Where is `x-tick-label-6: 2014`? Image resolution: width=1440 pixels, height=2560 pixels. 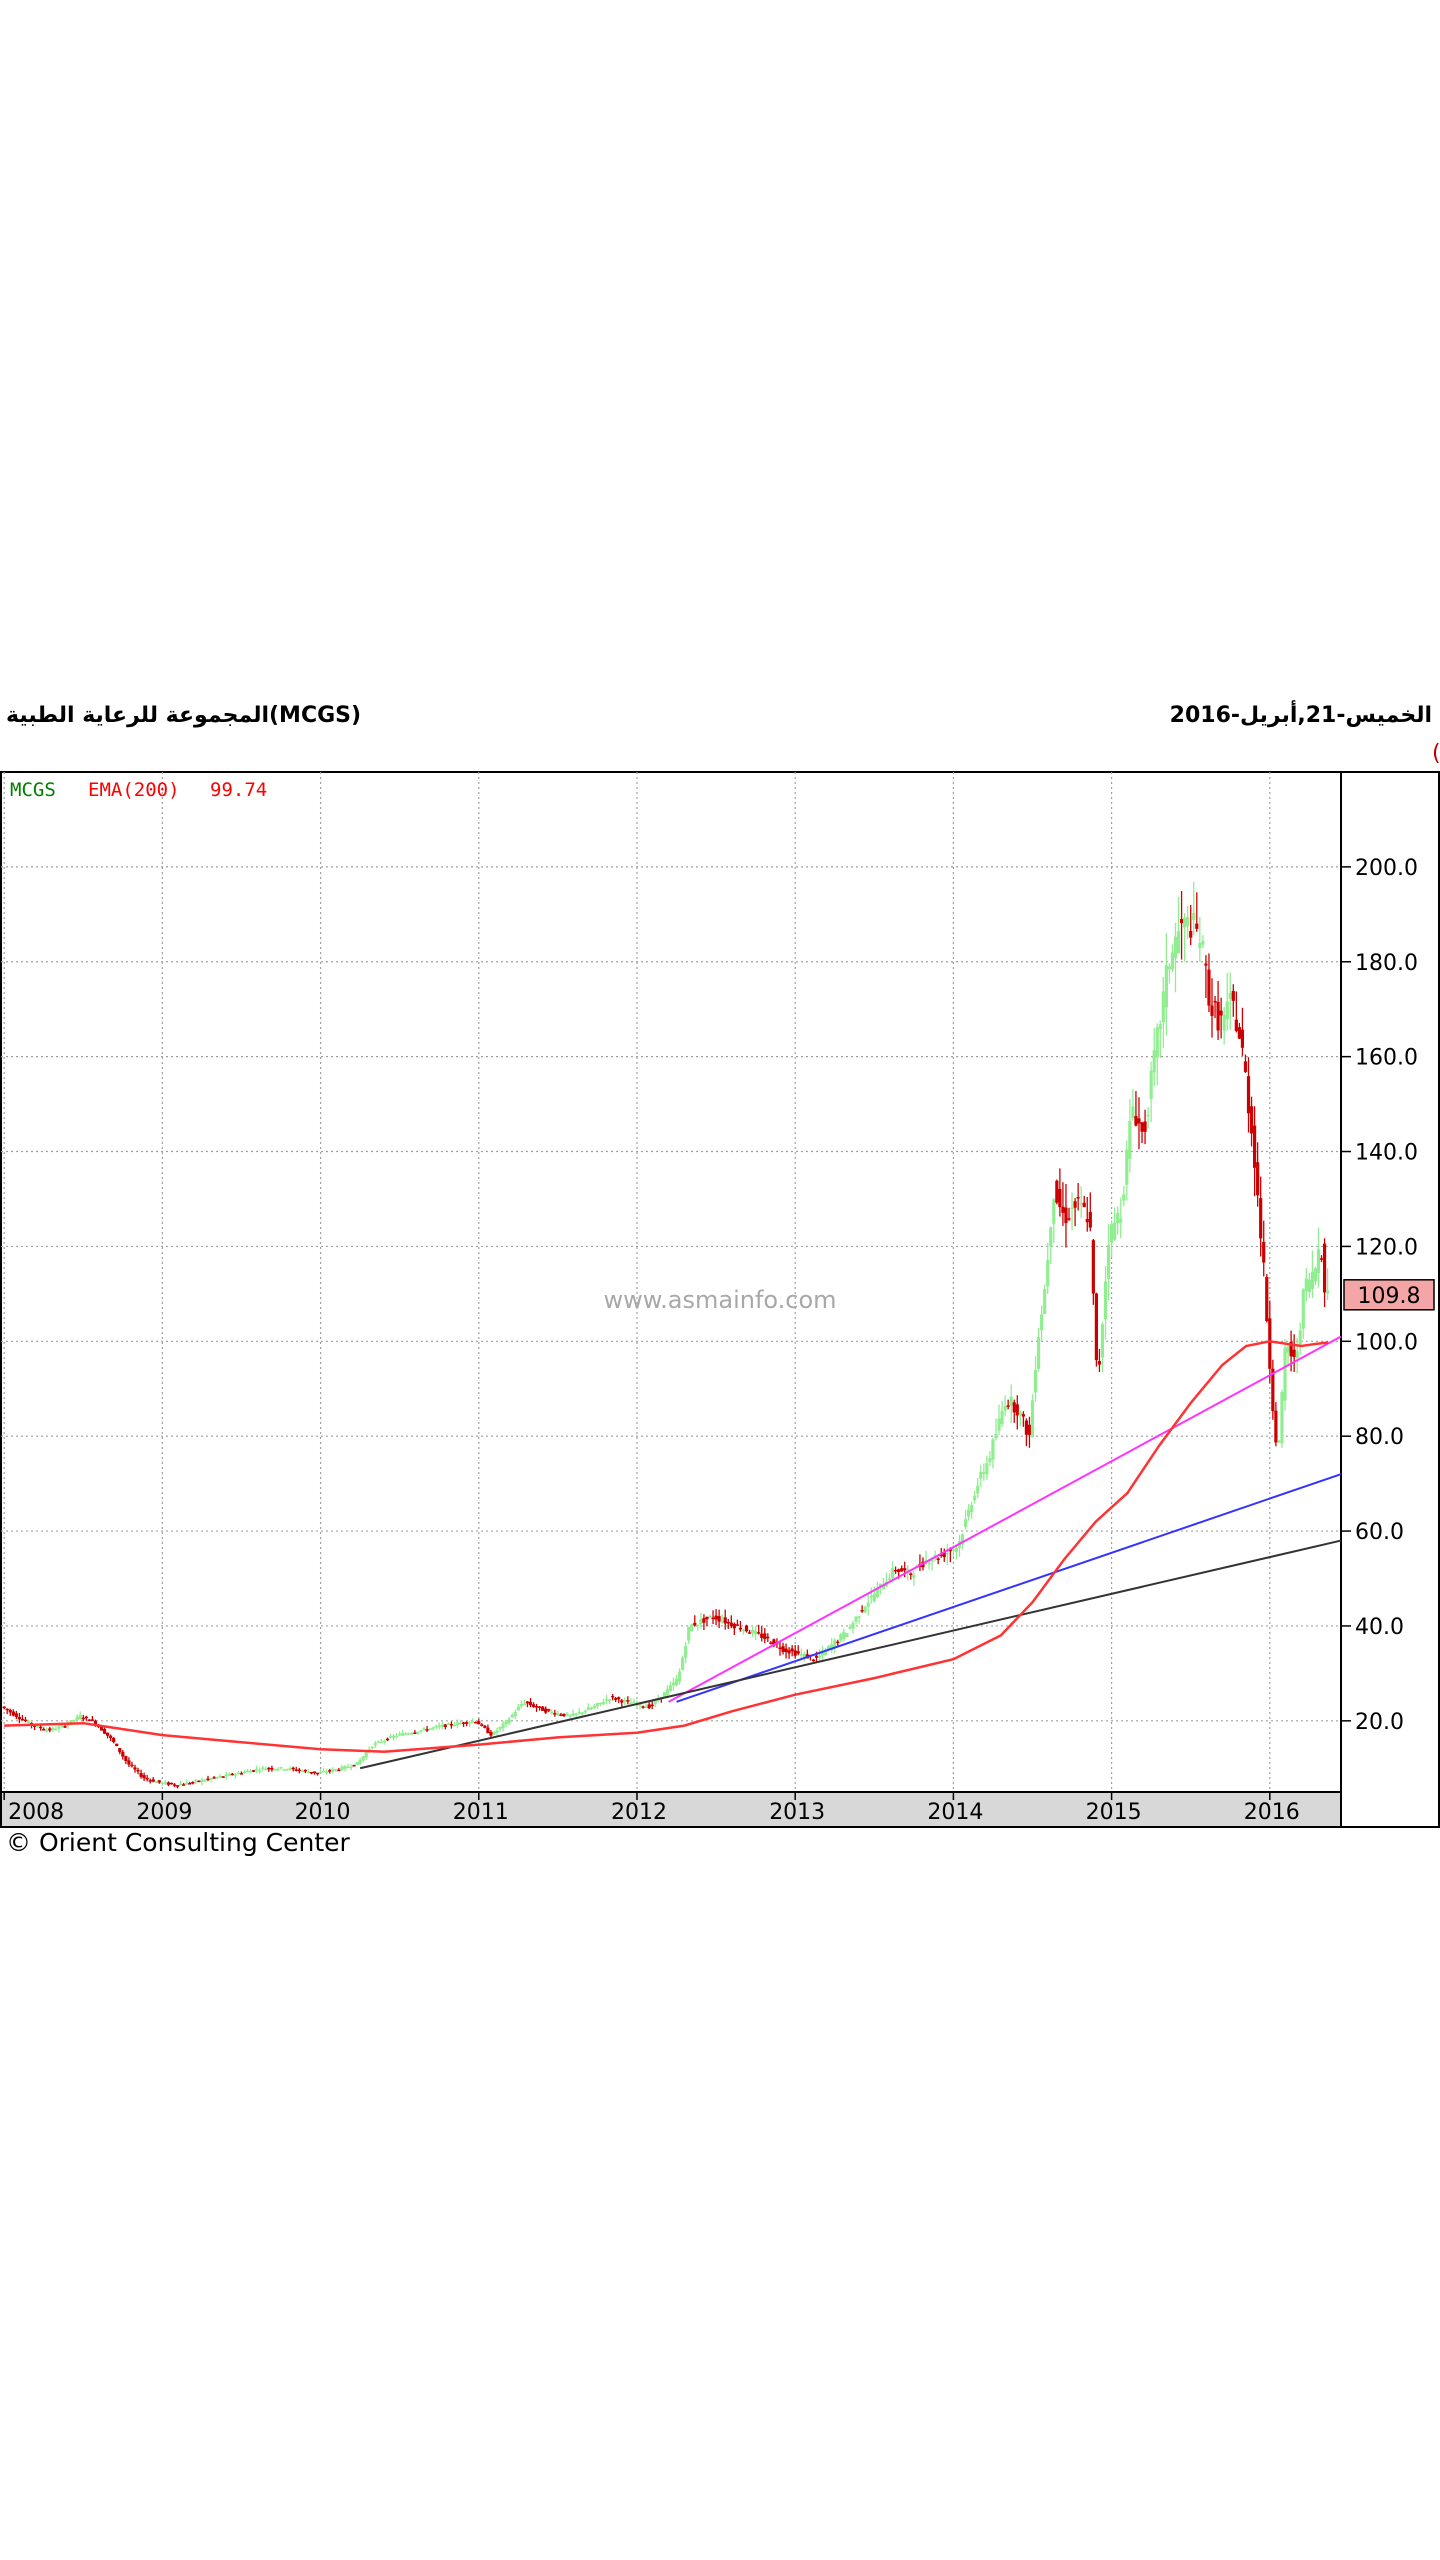 x-tick-label-6: 2014 is located at coordinates (955, 1812).